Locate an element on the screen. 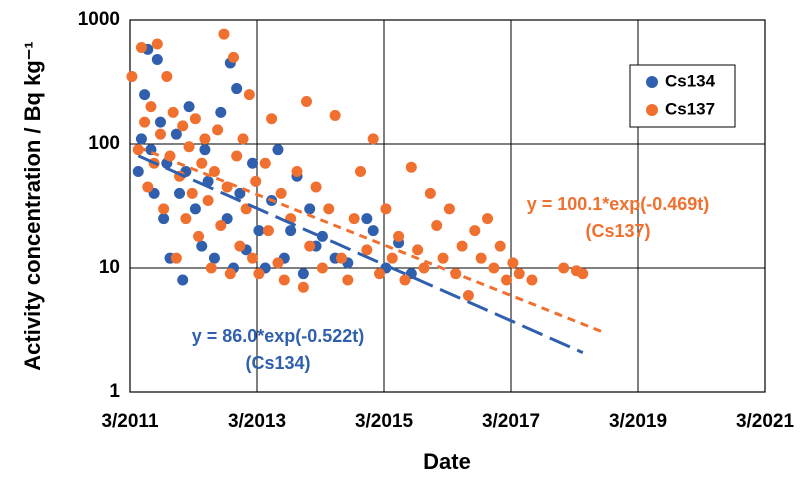  legend-marker is located at coordinates (652, 82).